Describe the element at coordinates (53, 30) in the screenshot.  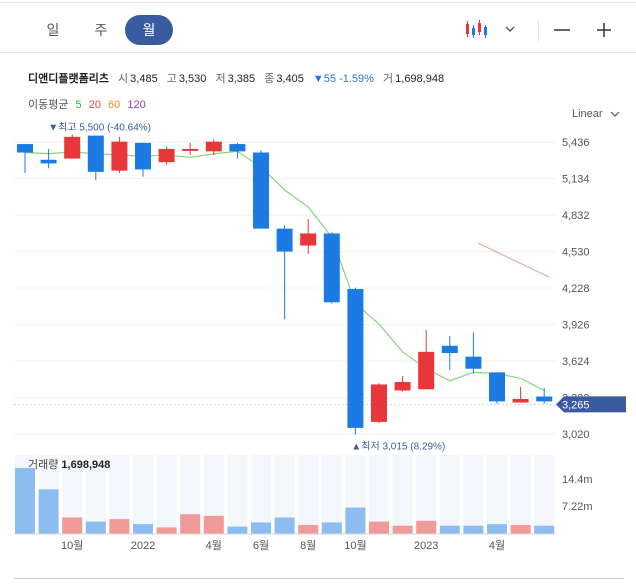
I see `tab-day: 일` at that location.